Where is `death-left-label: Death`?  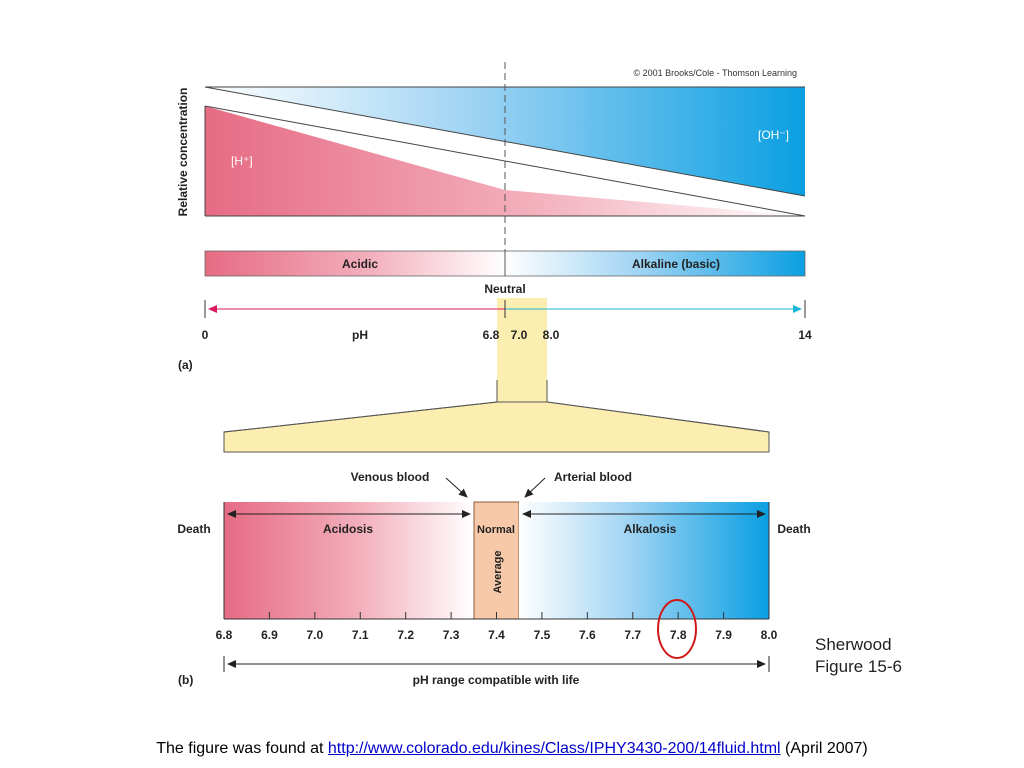
death-left-label: Death is located at coordinates (193, 529).